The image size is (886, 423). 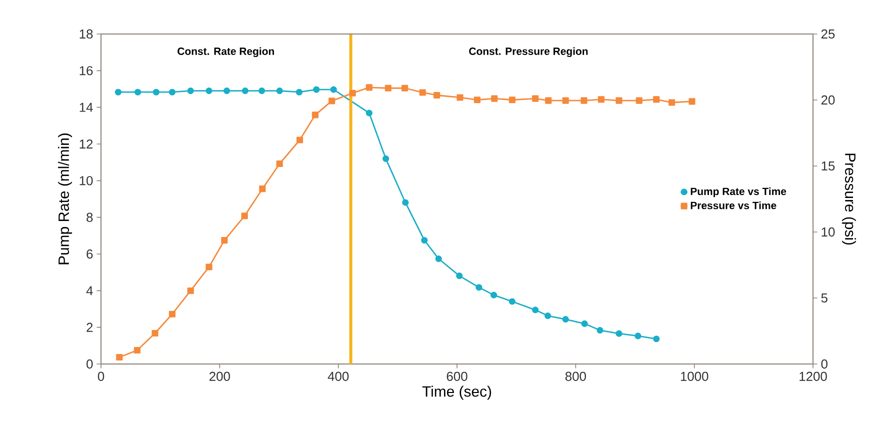 What do you see at coordinates (694, 376) in the screenshot?
I see `x-tick-label: 1000` at bounding box center [694, 376].